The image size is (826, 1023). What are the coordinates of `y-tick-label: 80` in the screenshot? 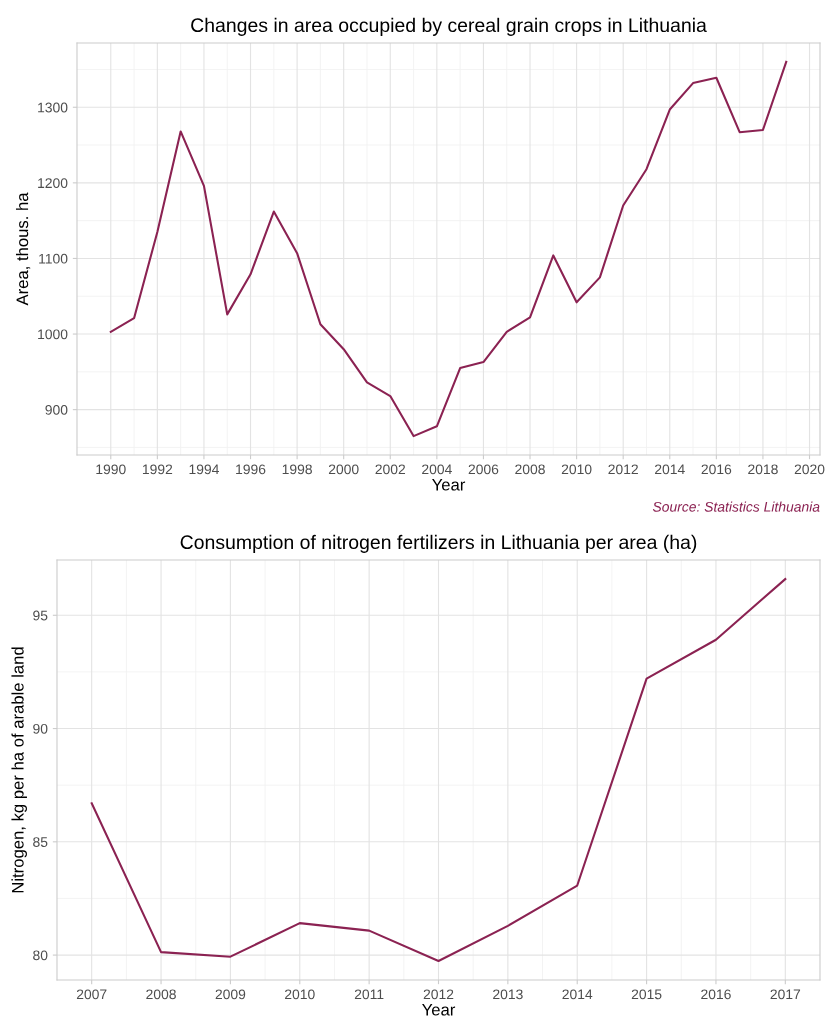 It's located at (40, 955).